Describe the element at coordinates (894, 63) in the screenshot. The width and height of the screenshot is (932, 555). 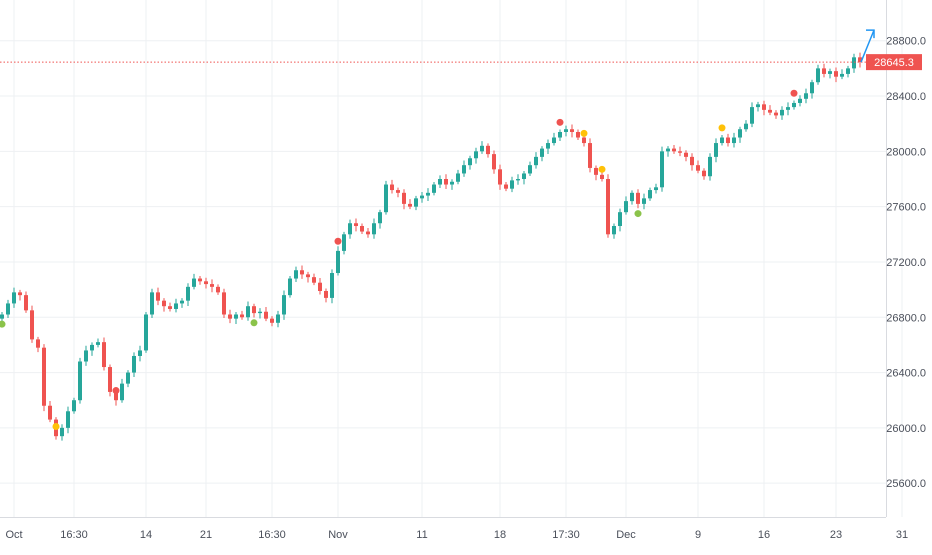
I see `current-price-label: 28645.3` at that location.